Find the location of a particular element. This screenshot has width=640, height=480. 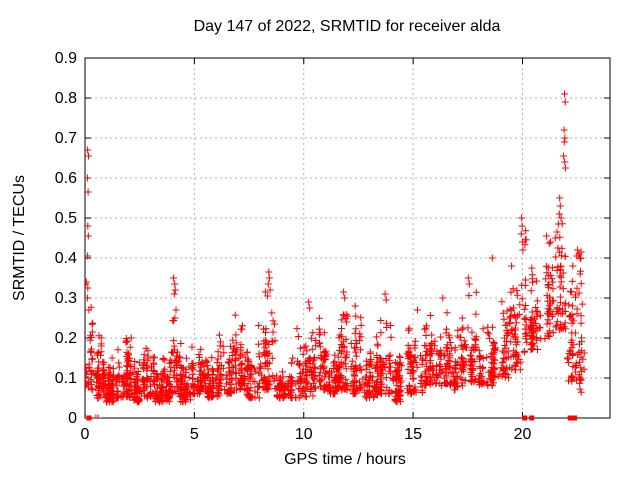

y-tick-label: 0.9 is located at coordinates (66, 58).